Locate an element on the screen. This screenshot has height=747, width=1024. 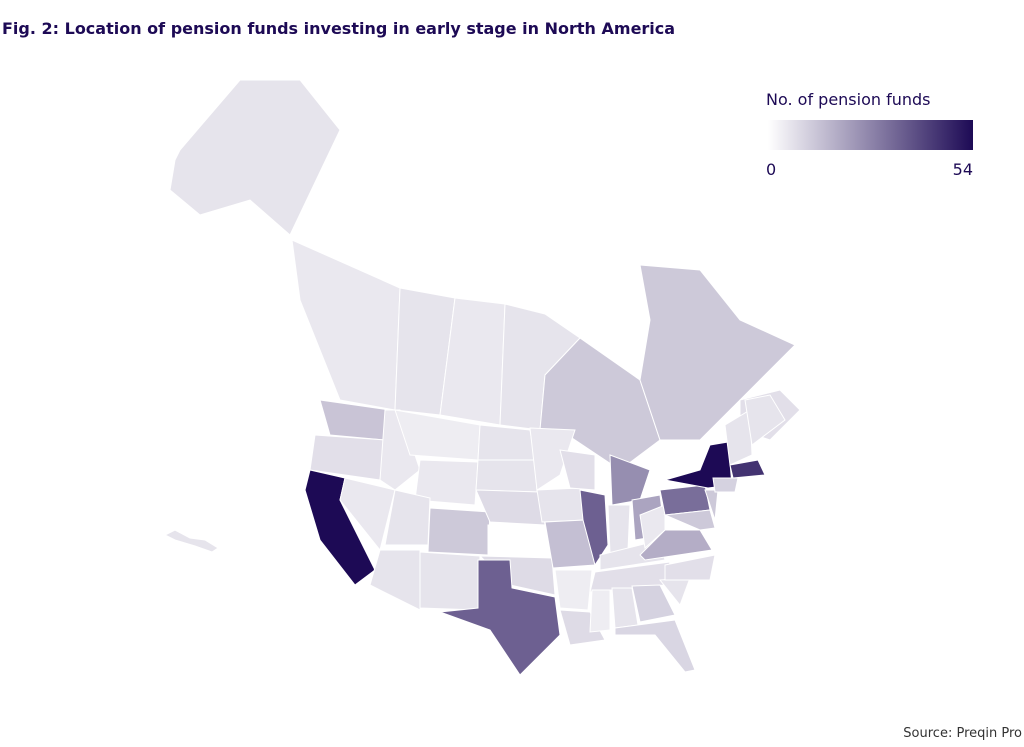
source: Source: Preqin Pro is located at coordinates (962, 733).